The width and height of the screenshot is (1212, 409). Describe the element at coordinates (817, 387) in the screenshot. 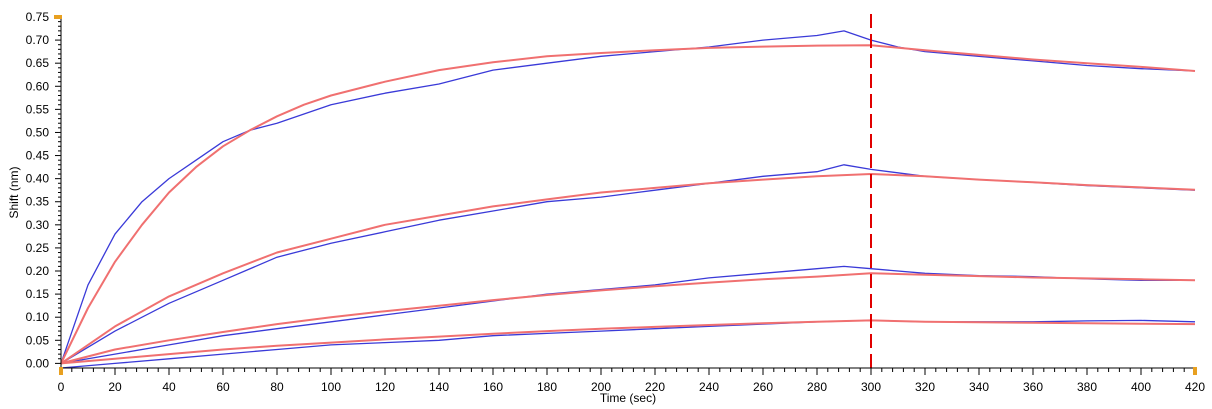

I see `x-tick-label: 280` at that location.